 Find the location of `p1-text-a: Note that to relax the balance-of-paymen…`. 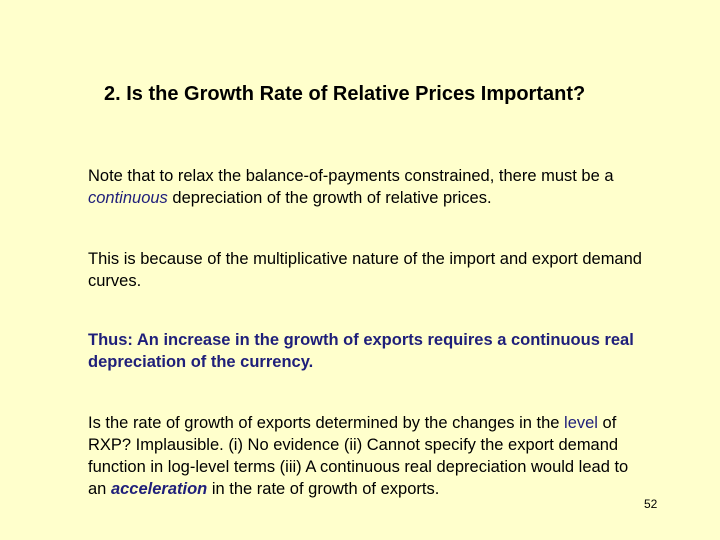

p1-text-a: Note that to relax the balance-of-paymen… is located at coordinates (351, 176).